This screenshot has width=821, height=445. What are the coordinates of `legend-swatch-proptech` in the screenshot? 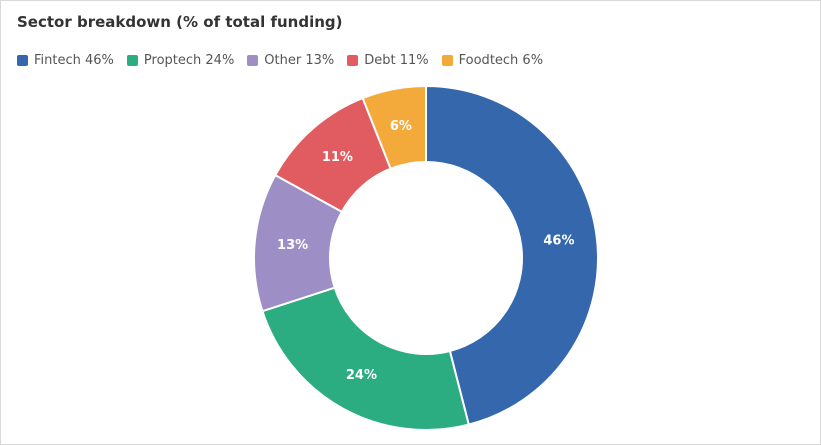 It's located at (132, 60).